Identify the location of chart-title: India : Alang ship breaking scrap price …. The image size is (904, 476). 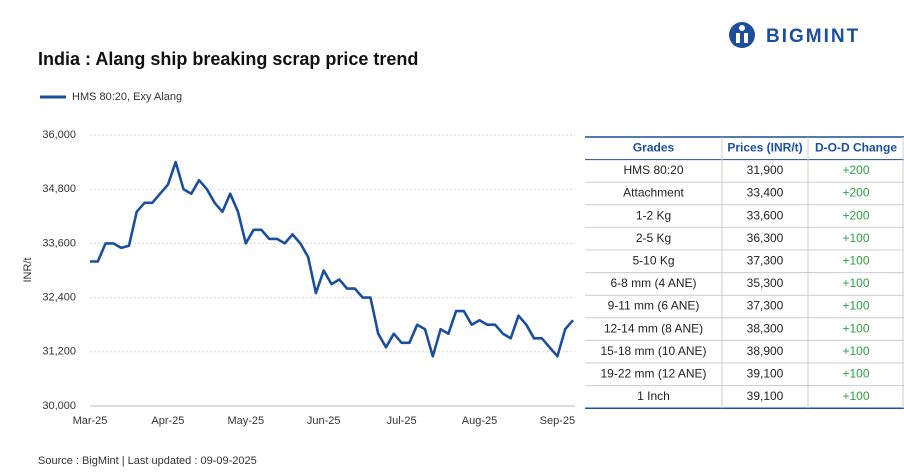
(228, 59).